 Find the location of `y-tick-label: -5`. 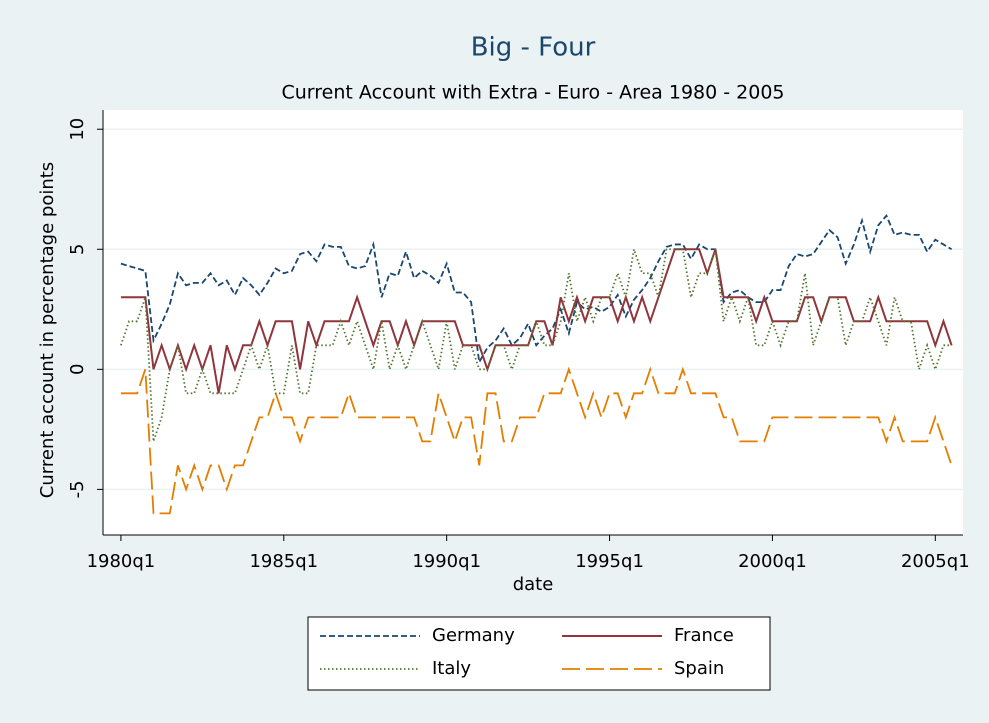

y-tick-label: -5 is located at coordinates (77, 489).